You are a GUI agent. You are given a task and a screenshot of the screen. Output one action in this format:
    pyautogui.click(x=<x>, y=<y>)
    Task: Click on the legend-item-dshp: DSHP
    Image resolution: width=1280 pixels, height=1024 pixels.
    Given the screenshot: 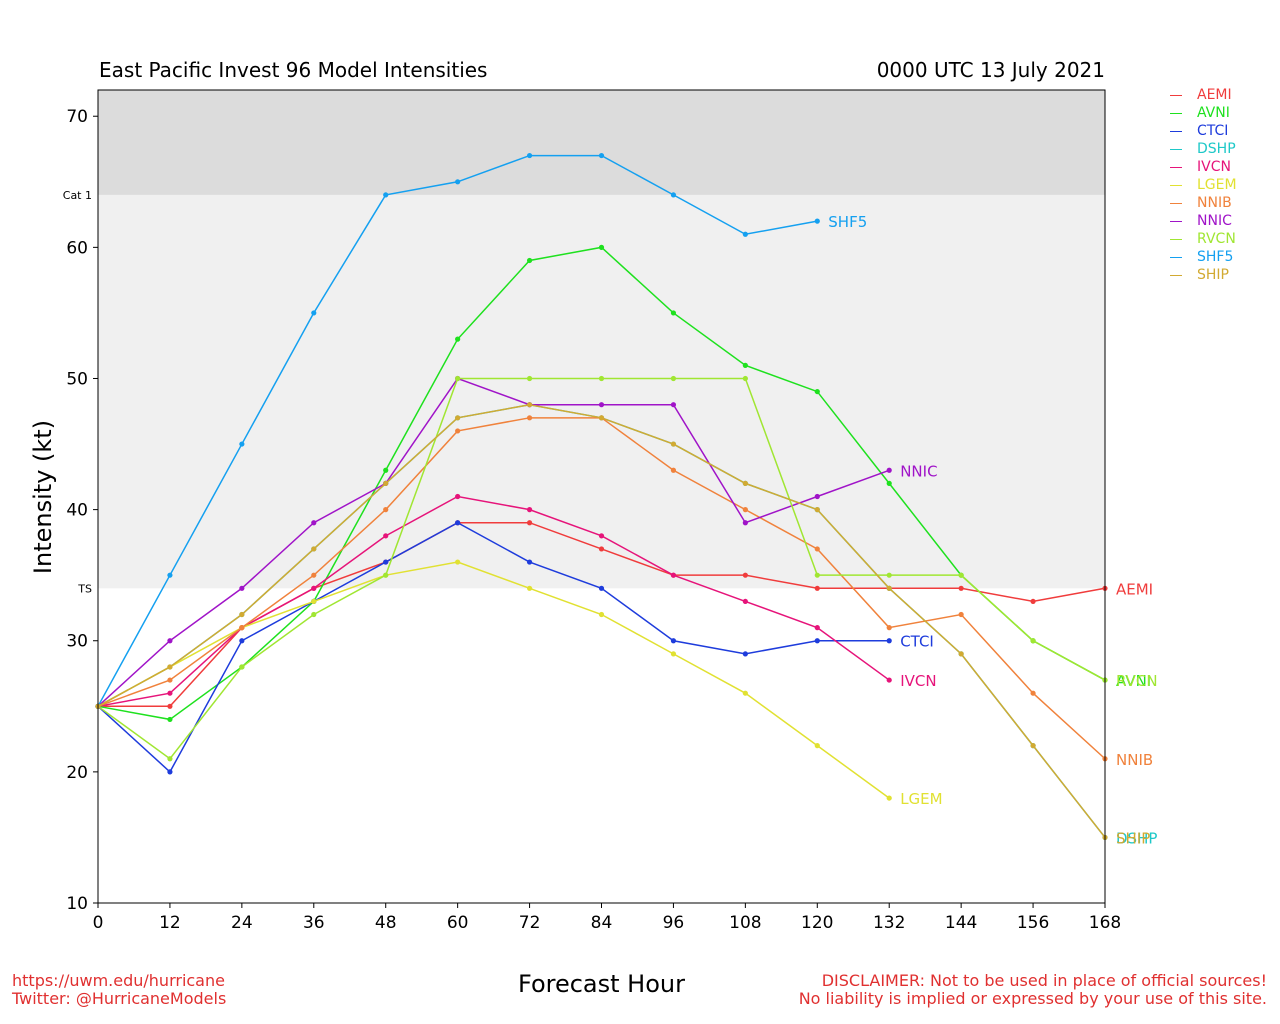 What is the action you would take?
    pyautogui.click(x=1203, y=149)
    